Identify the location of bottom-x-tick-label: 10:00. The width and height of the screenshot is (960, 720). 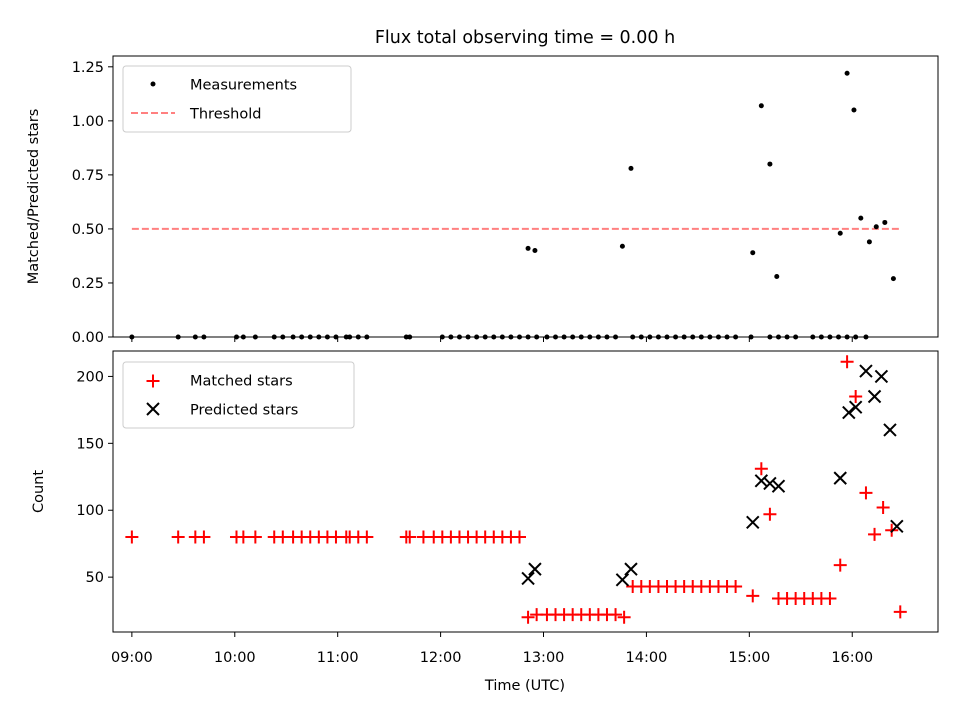
(235, 658).